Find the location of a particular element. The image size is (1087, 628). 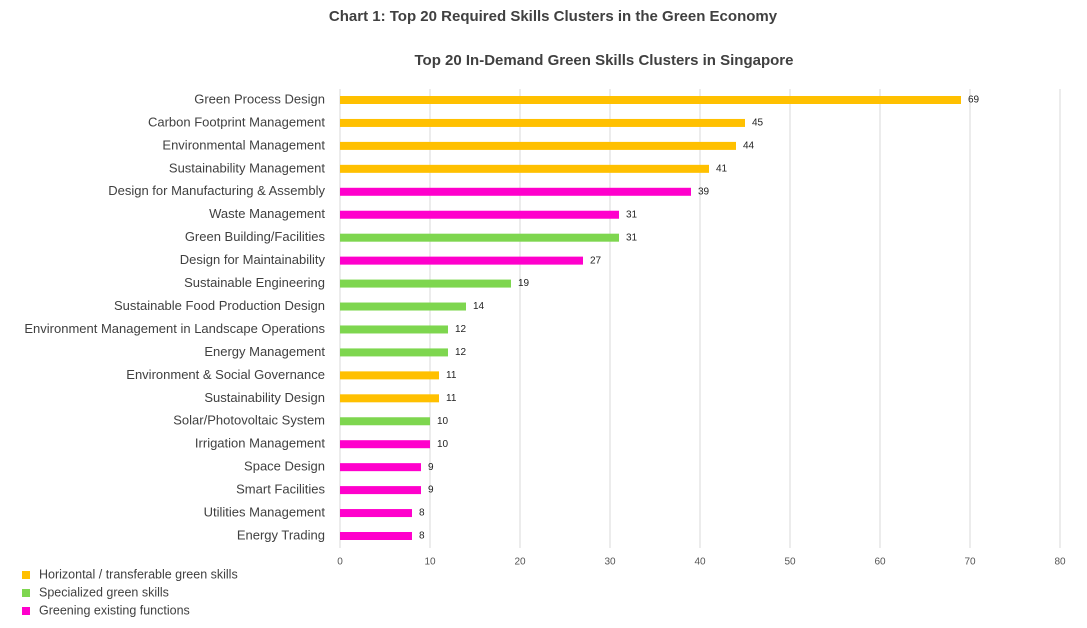

y-tick-label: Smart Facilities is located at coordinates (280, 489).